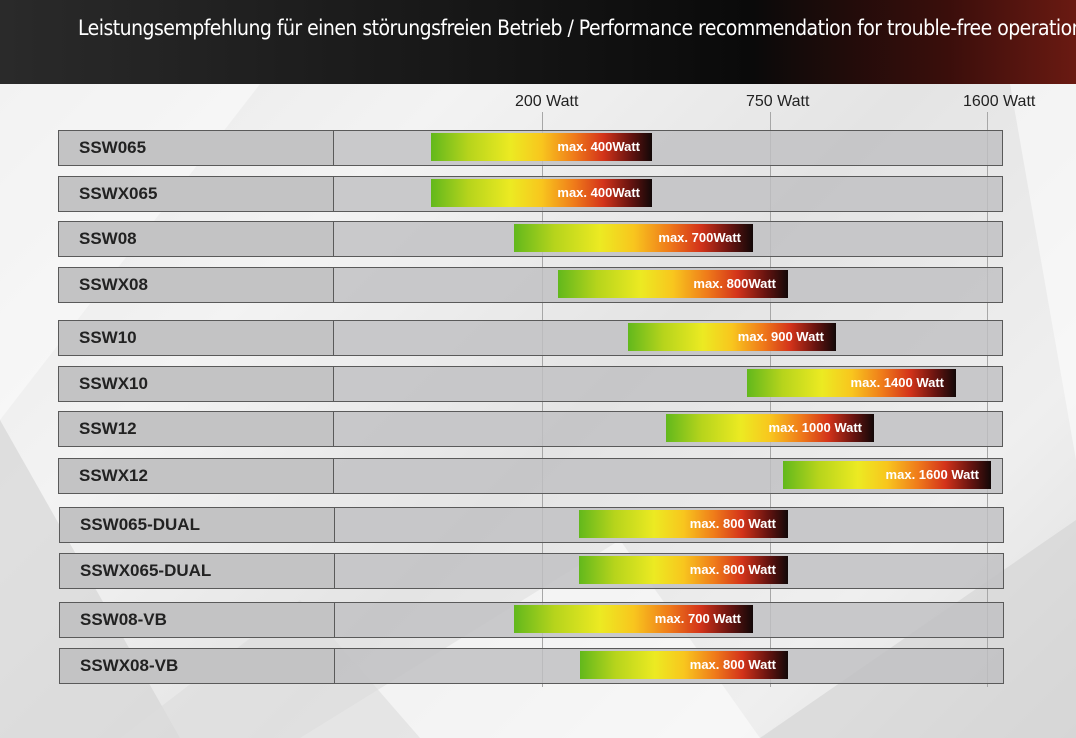  What do you see at coordinates (932, 474) in the screenshot?
I see `bar-value-label: max. 1600 Watt` at bounding box center [932, 474].